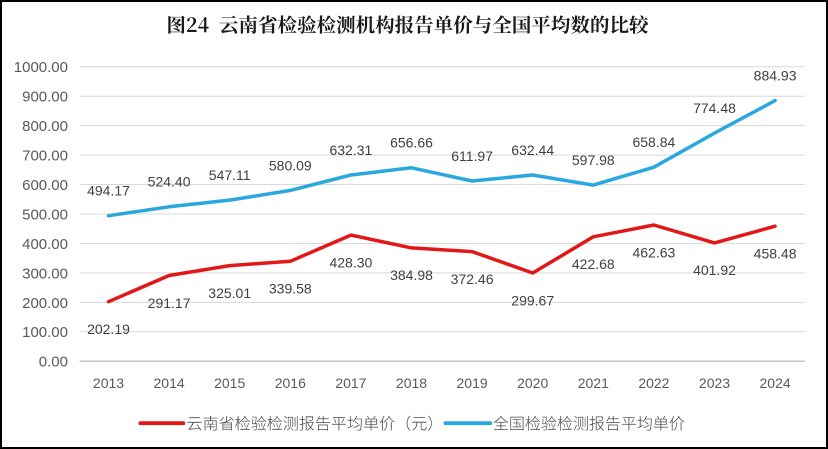  Describe the element at coordinates (290, 383) in the screenshot. I see `svg-text: 2016` at that location.